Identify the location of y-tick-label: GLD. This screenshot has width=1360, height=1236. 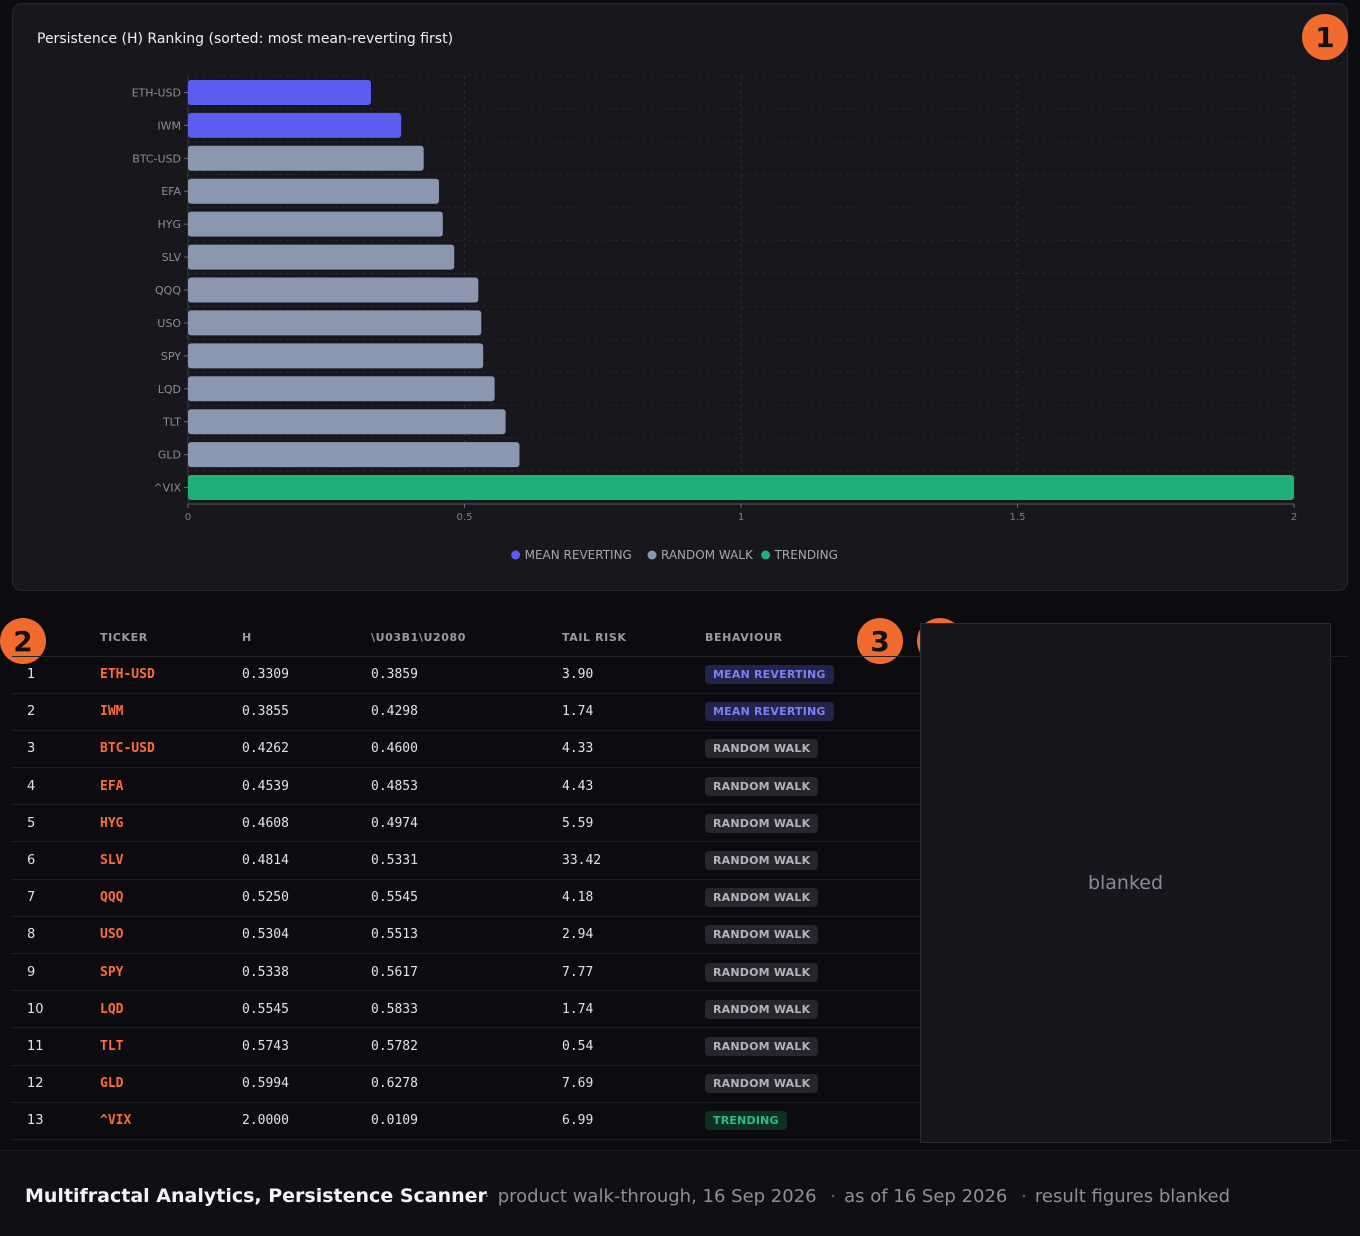
(169, 455).